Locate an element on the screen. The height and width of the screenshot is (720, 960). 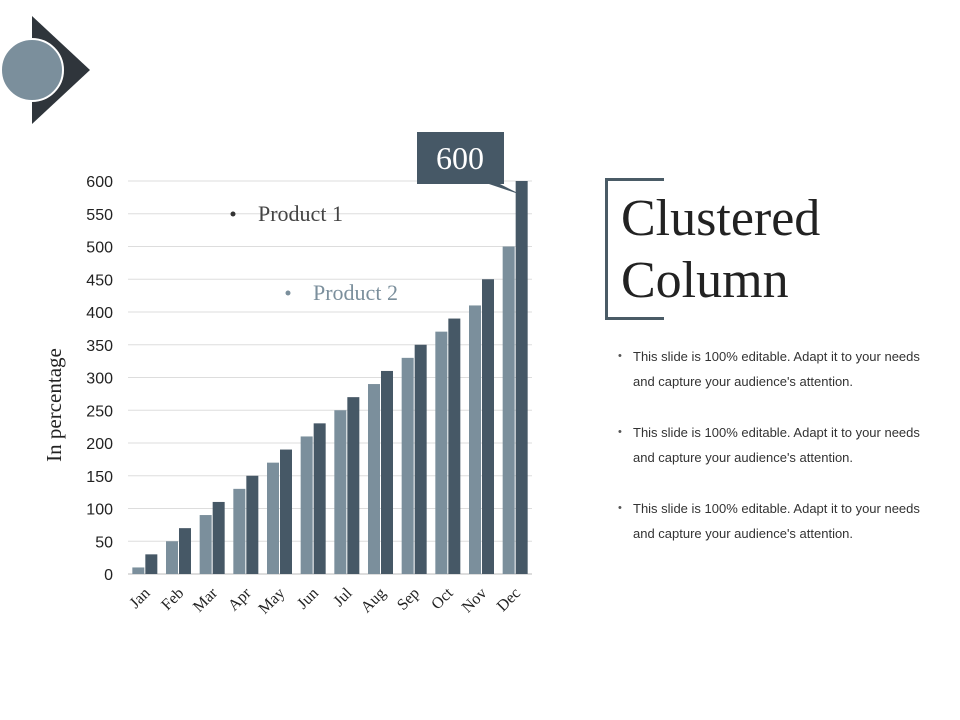
callout-pointer is located at coordinates (504, 189).